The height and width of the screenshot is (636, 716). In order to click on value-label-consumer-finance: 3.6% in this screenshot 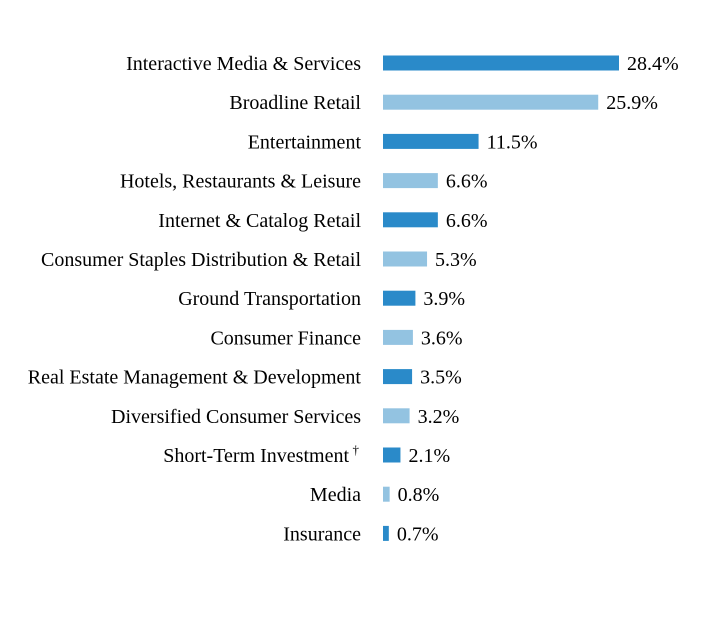, I will do `click(442, 338)`.